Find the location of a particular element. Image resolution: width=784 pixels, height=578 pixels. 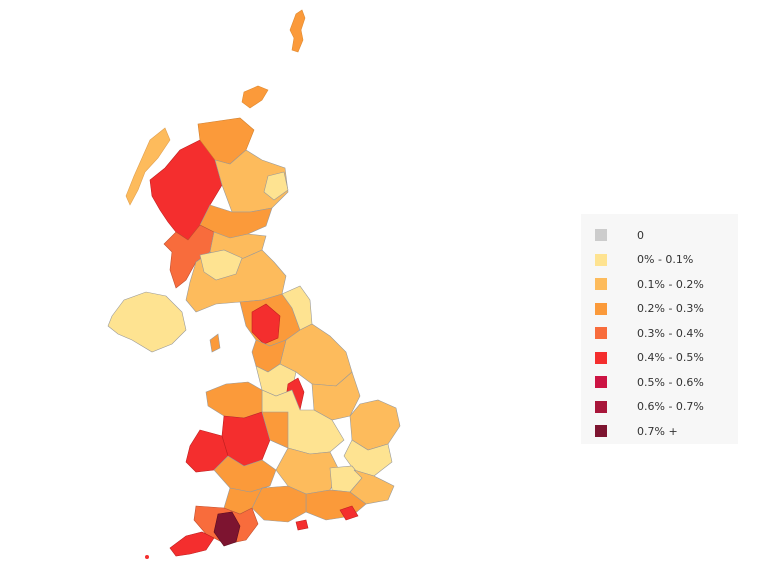

legend-item: 0% - 0.1% is located at coordinates (659, 260).